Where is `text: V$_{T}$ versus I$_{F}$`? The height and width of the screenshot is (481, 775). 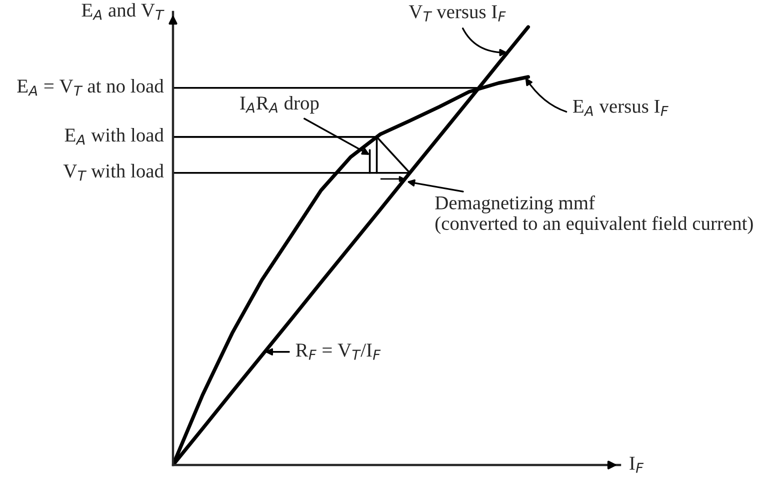 text: V$_{T}$ versus I$_{F}$ is located at coordinates (457, 13).